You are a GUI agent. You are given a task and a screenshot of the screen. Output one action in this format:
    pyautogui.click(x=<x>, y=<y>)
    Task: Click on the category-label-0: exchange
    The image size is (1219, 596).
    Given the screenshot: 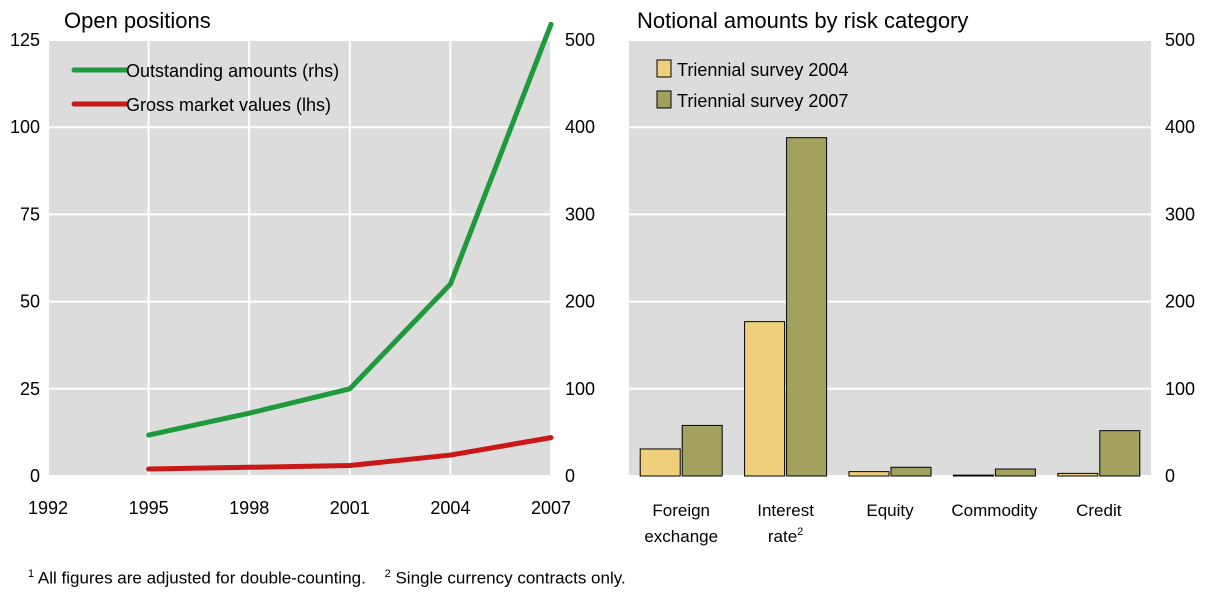 What is the action you would take?
    pyautogui.click(x=681, y=536)
    